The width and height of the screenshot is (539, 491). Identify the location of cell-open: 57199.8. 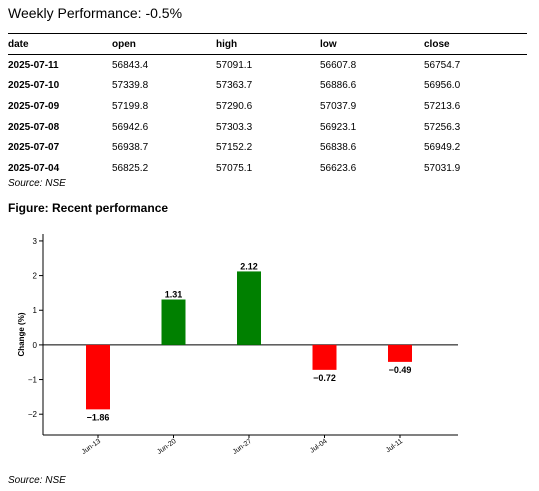
(130, 106).